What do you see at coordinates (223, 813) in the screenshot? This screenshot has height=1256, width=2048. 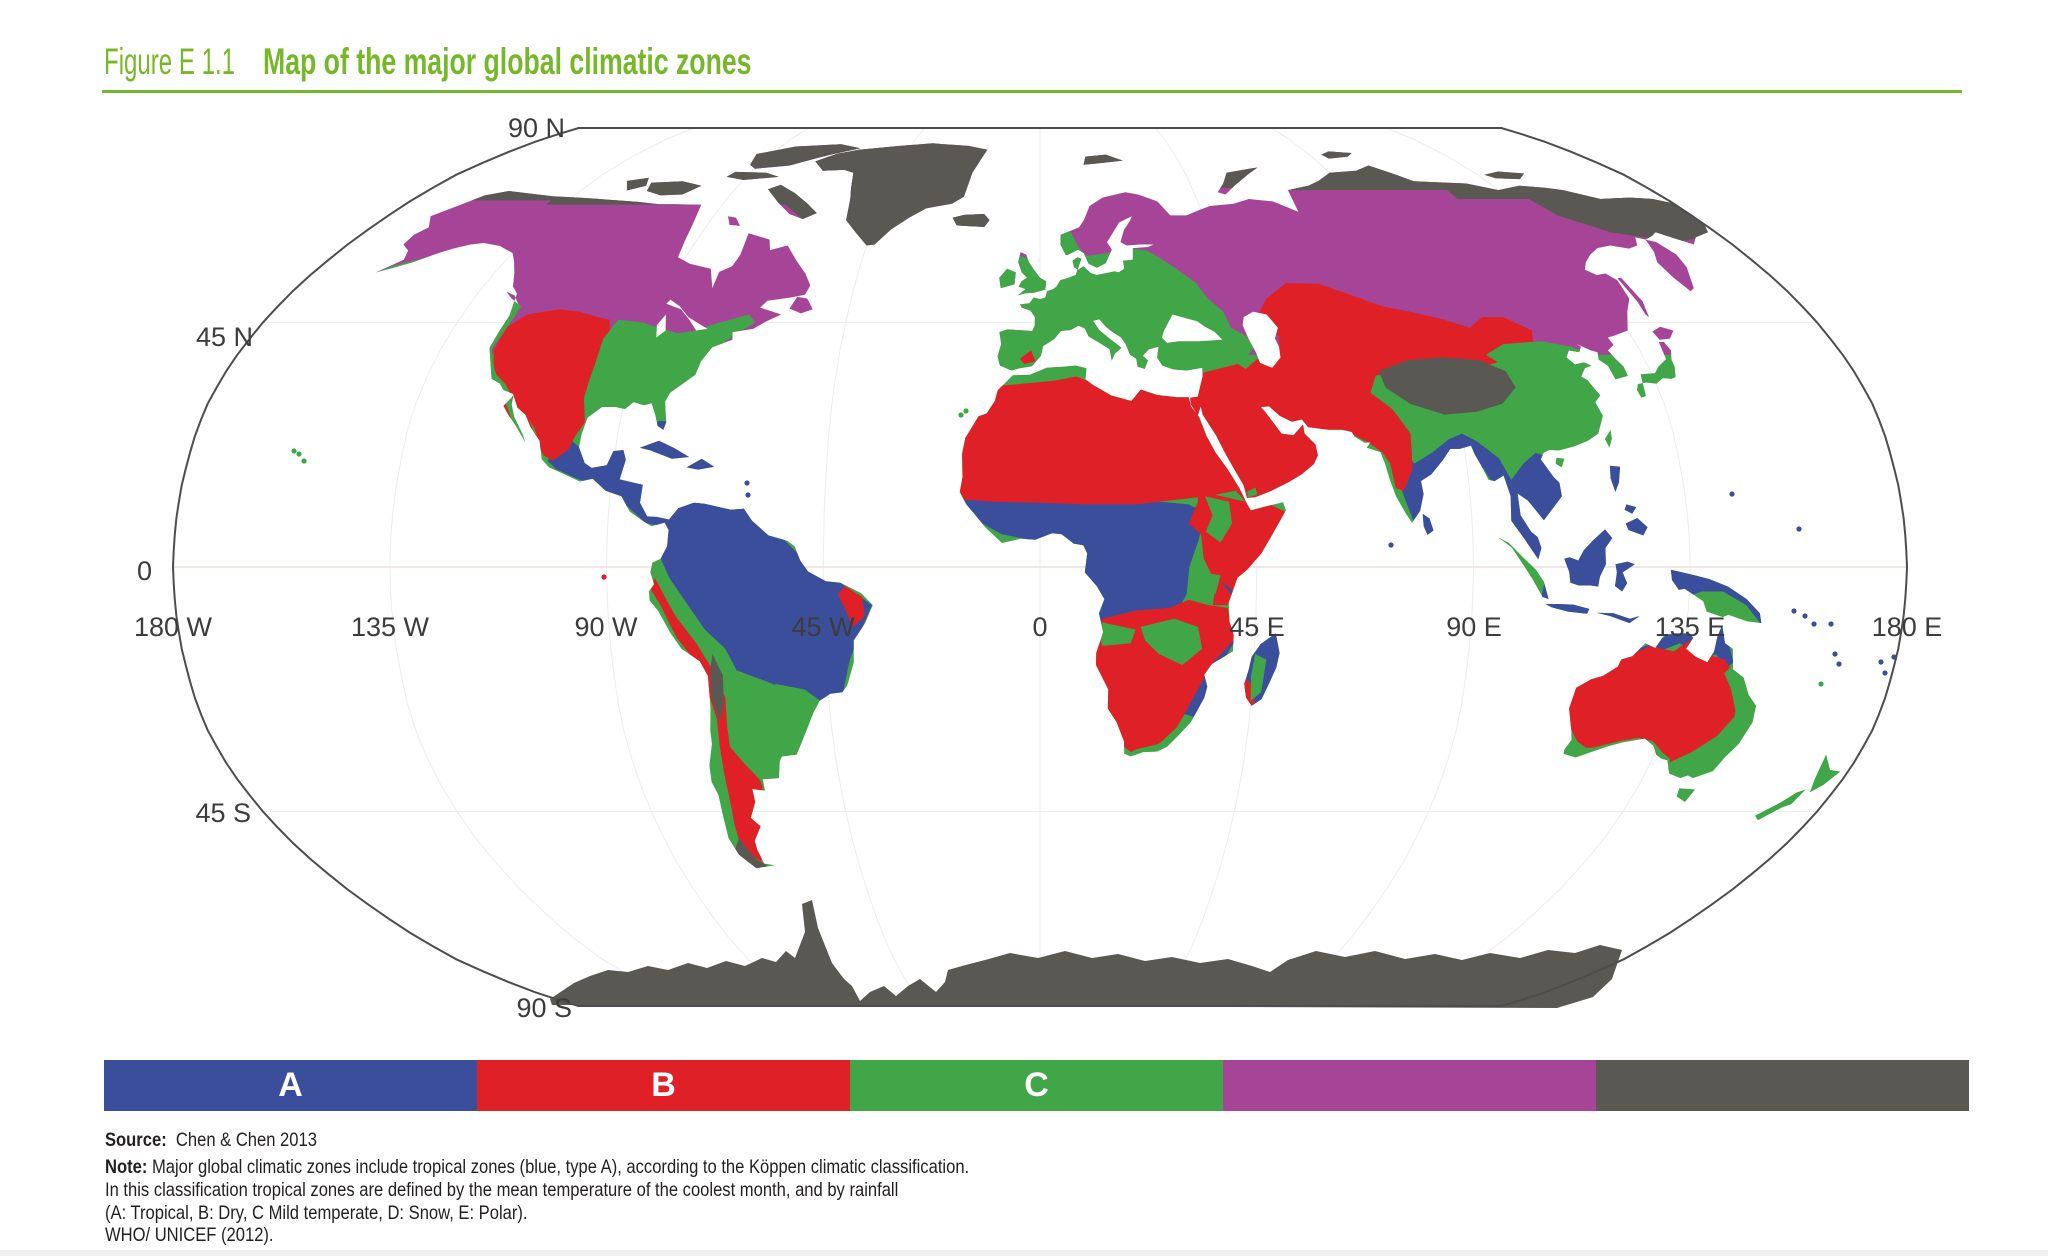 I see `svg-text: 45 S` at bounding box center [223, 813].